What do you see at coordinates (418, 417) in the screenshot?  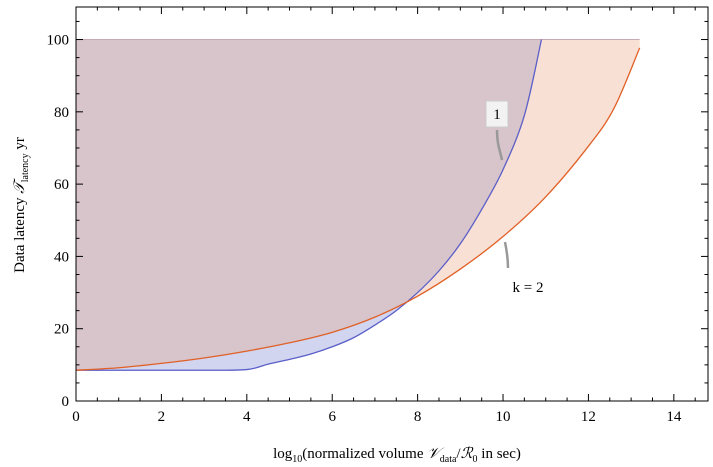 I see `x-tick-label: 8` at bounding box center [418, 417].